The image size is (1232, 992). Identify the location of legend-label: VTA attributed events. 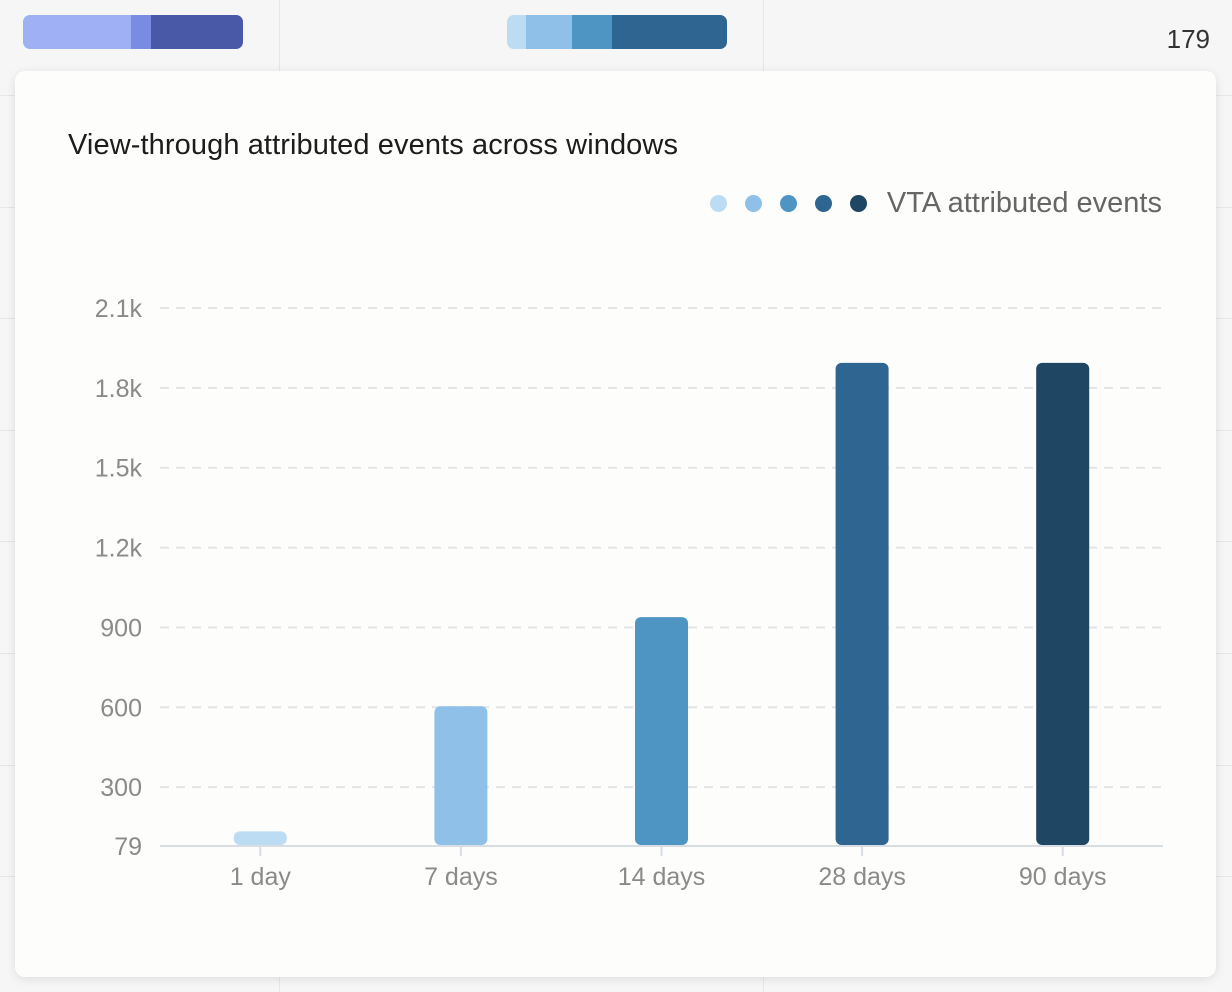
(1024, 203).